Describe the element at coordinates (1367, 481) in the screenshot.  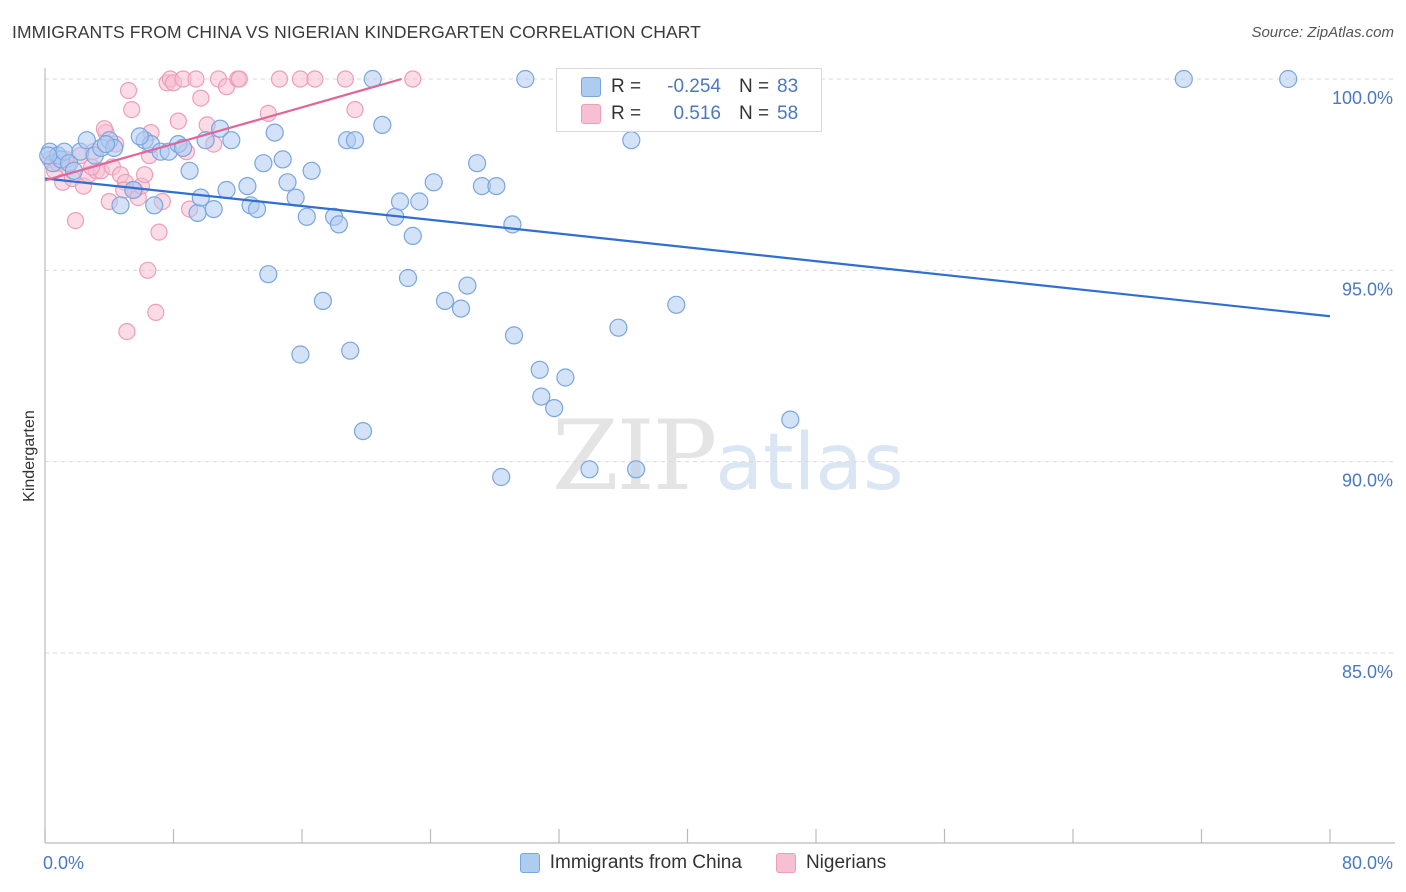
I see `y-tick-label: 90.0%` at that location.